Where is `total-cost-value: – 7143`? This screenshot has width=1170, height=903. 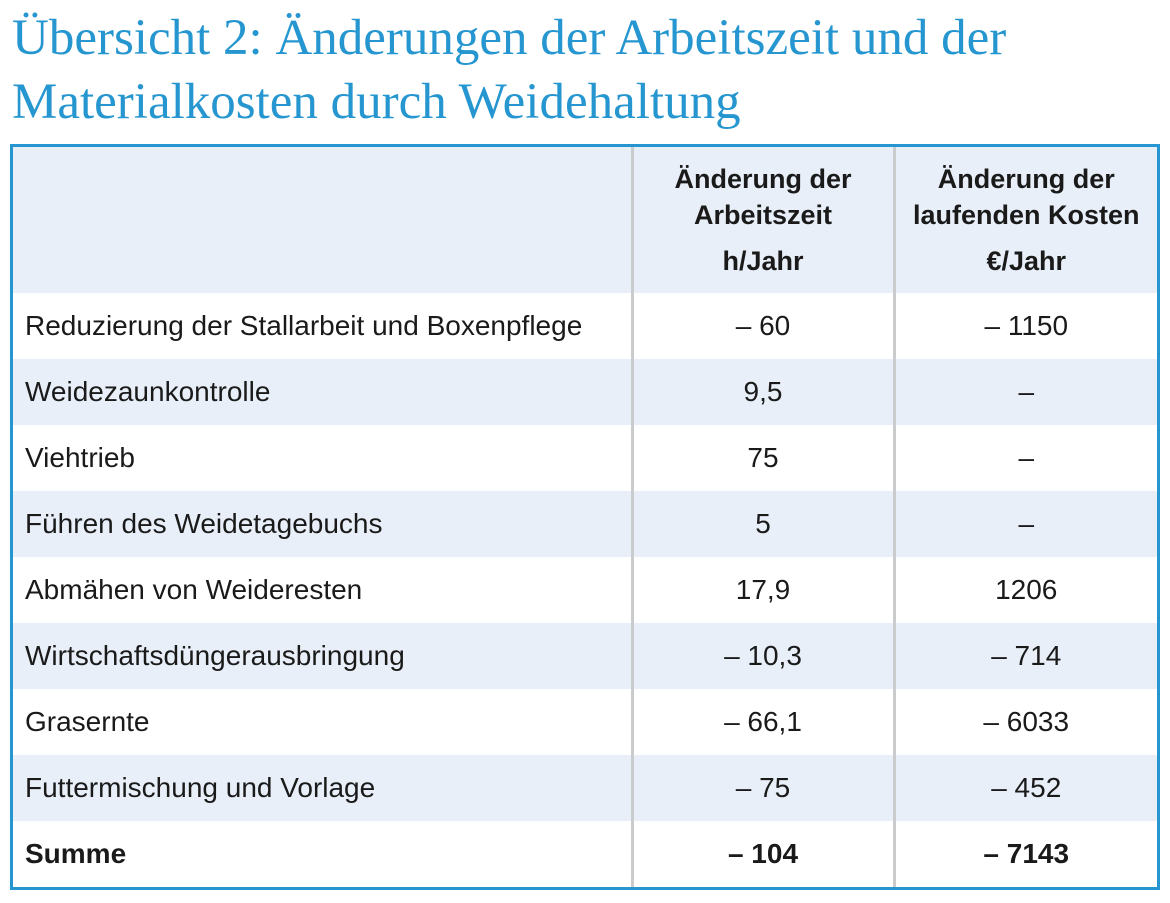
total-cost-value: – 7143 is located at coordinates (1025, 854).